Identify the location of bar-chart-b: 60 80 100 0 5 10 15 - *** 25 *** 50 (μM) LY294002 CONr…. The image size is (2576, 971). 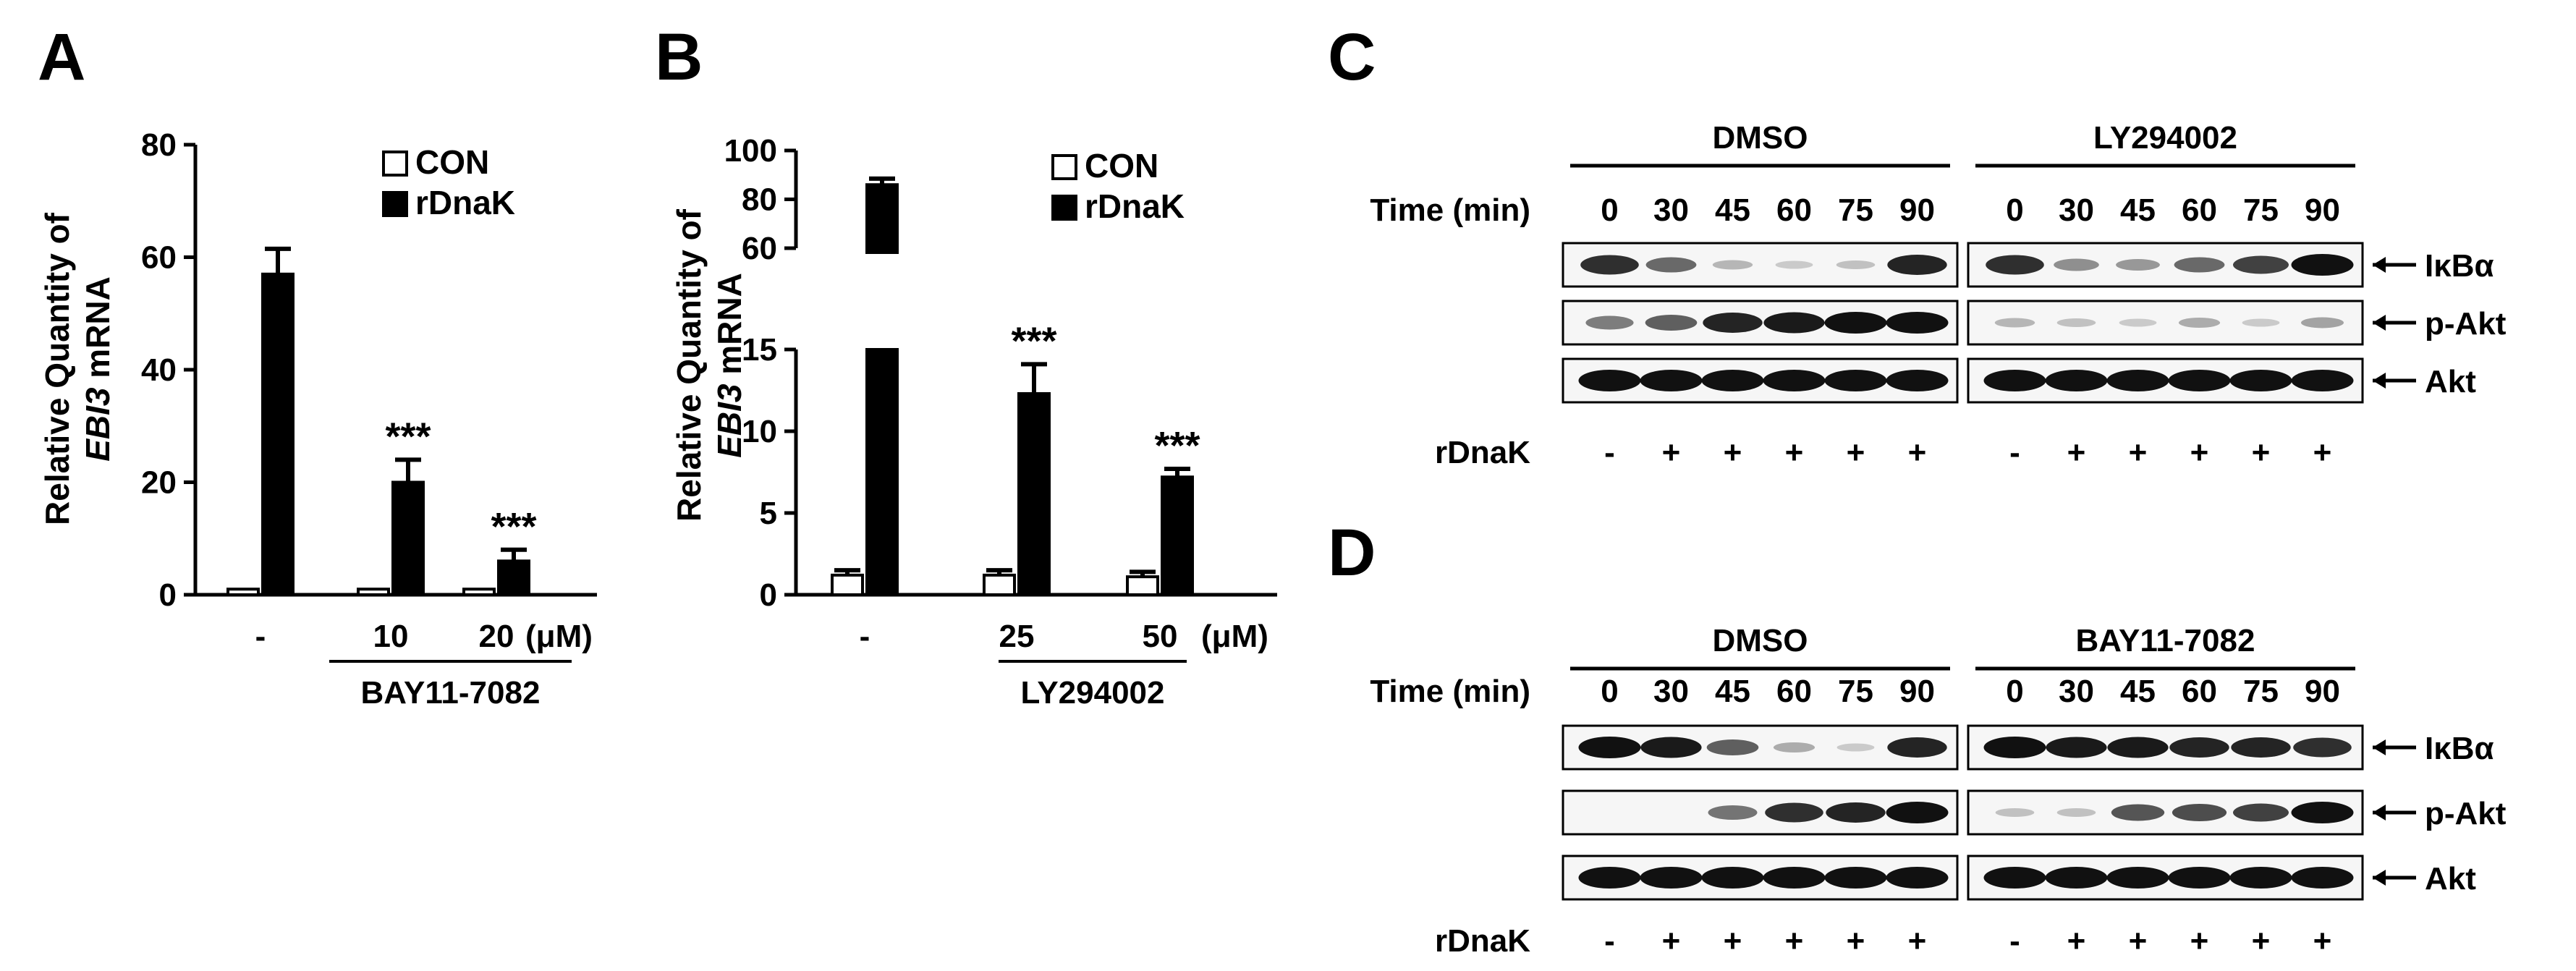
(973, 422).